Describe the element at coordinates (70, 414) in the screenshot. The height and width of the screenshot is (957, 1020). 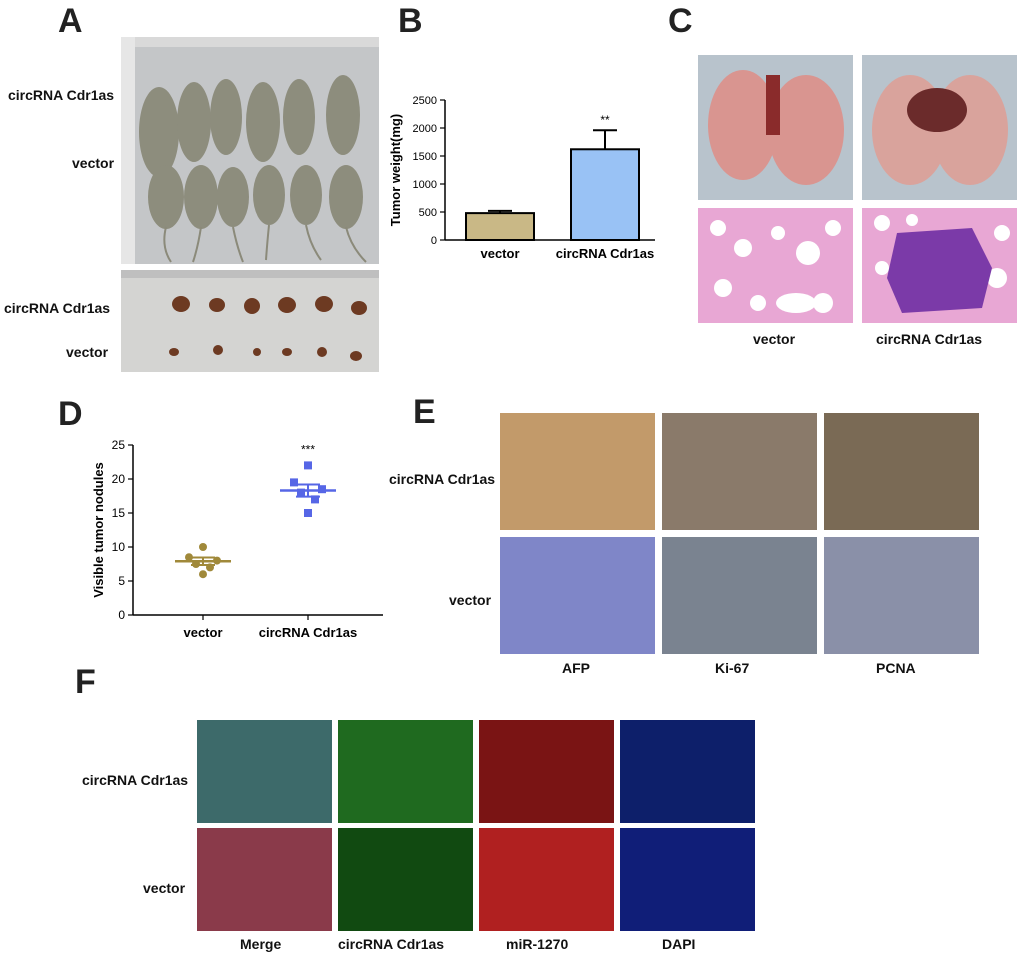
I see `panel-label-d: D` at that location.